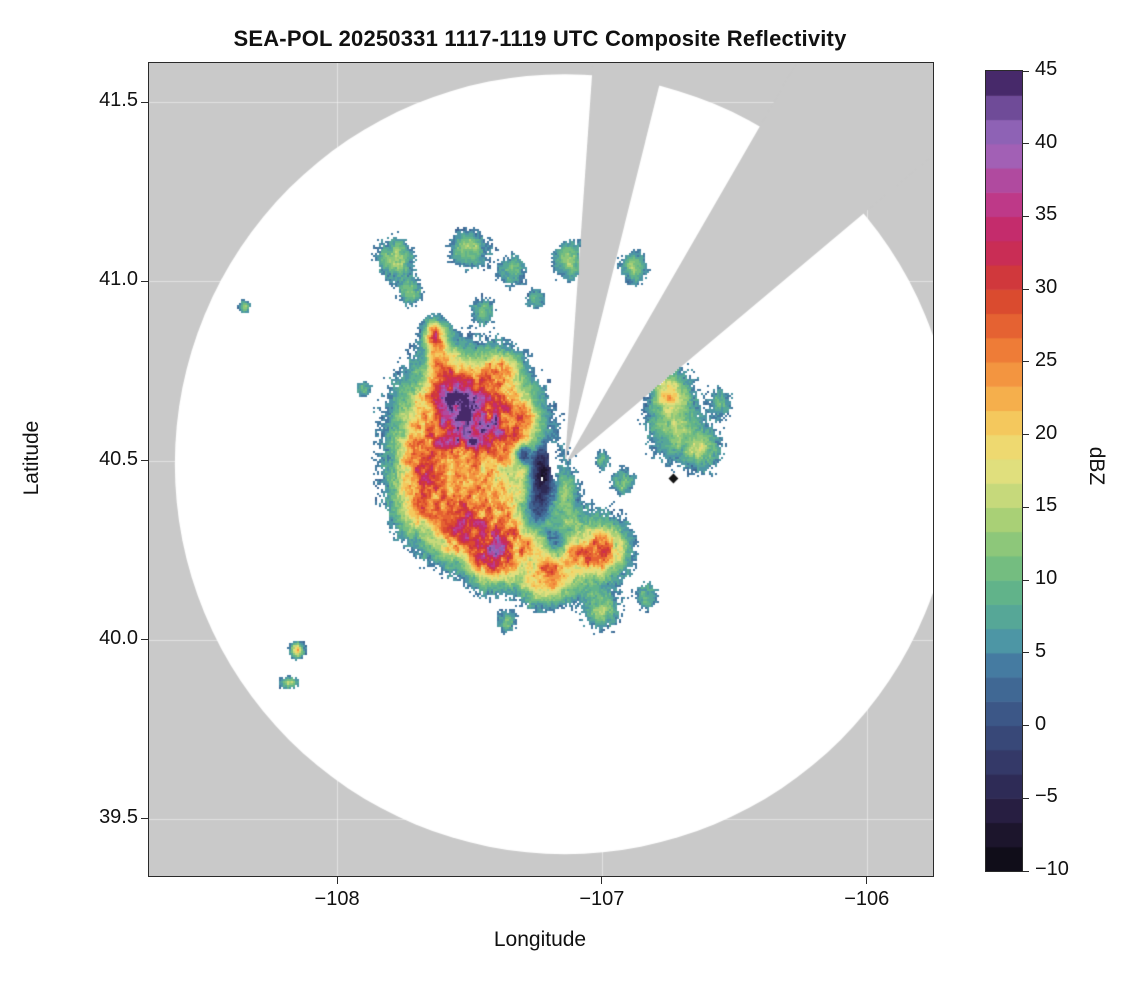 The width and height of the screenshot is (1146, 990). What do you see at coordinates (1096, 466) in the screenshot?
I see `colorbar-label: dBZ` at bounding box center [1096, 466].